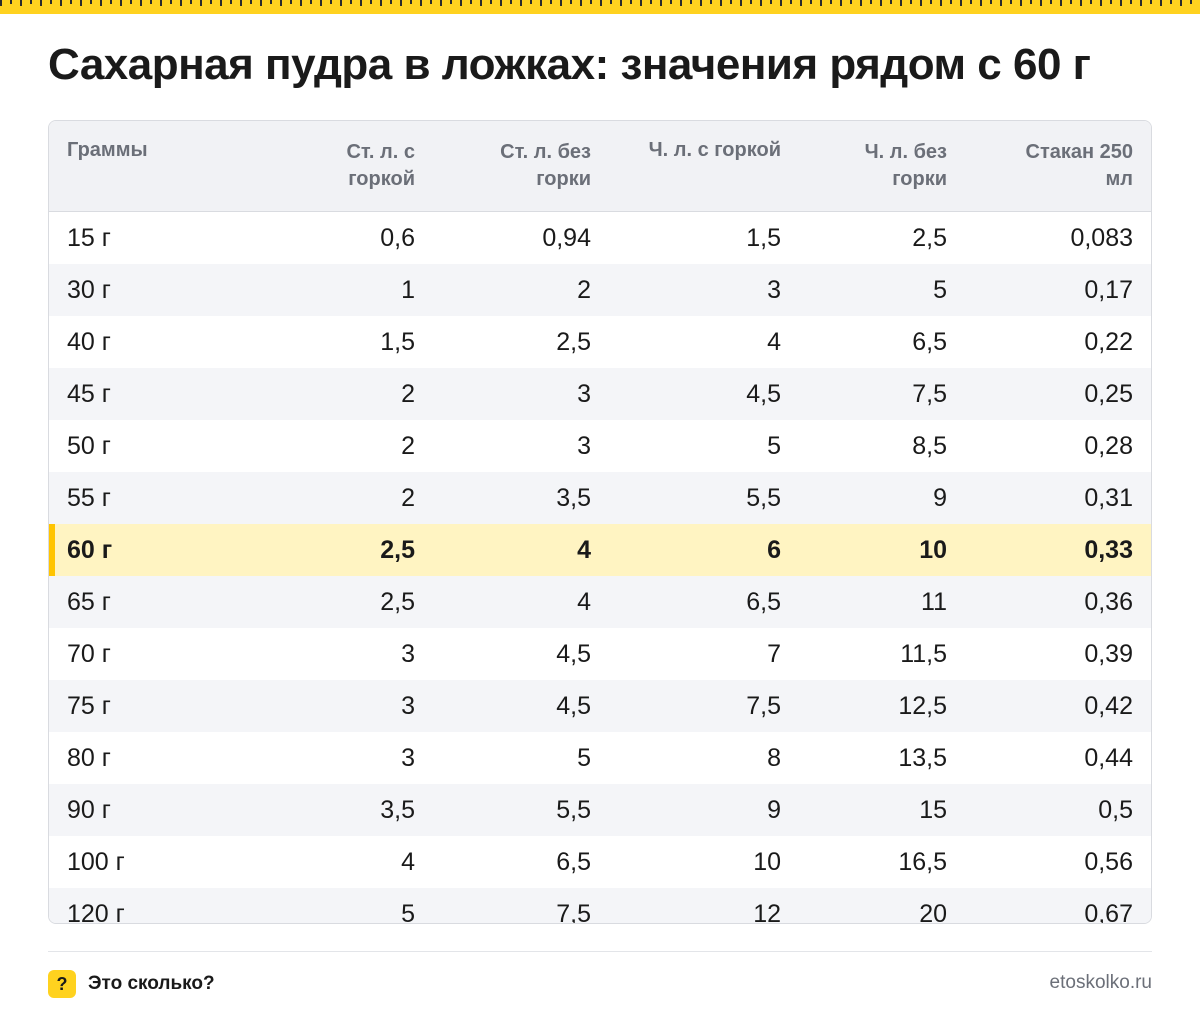 This screenshot has width=1200, height=1016. I want to click on table-row: 40 г 1,5 2,5 4 6,5 0,22, so click(600, 342).